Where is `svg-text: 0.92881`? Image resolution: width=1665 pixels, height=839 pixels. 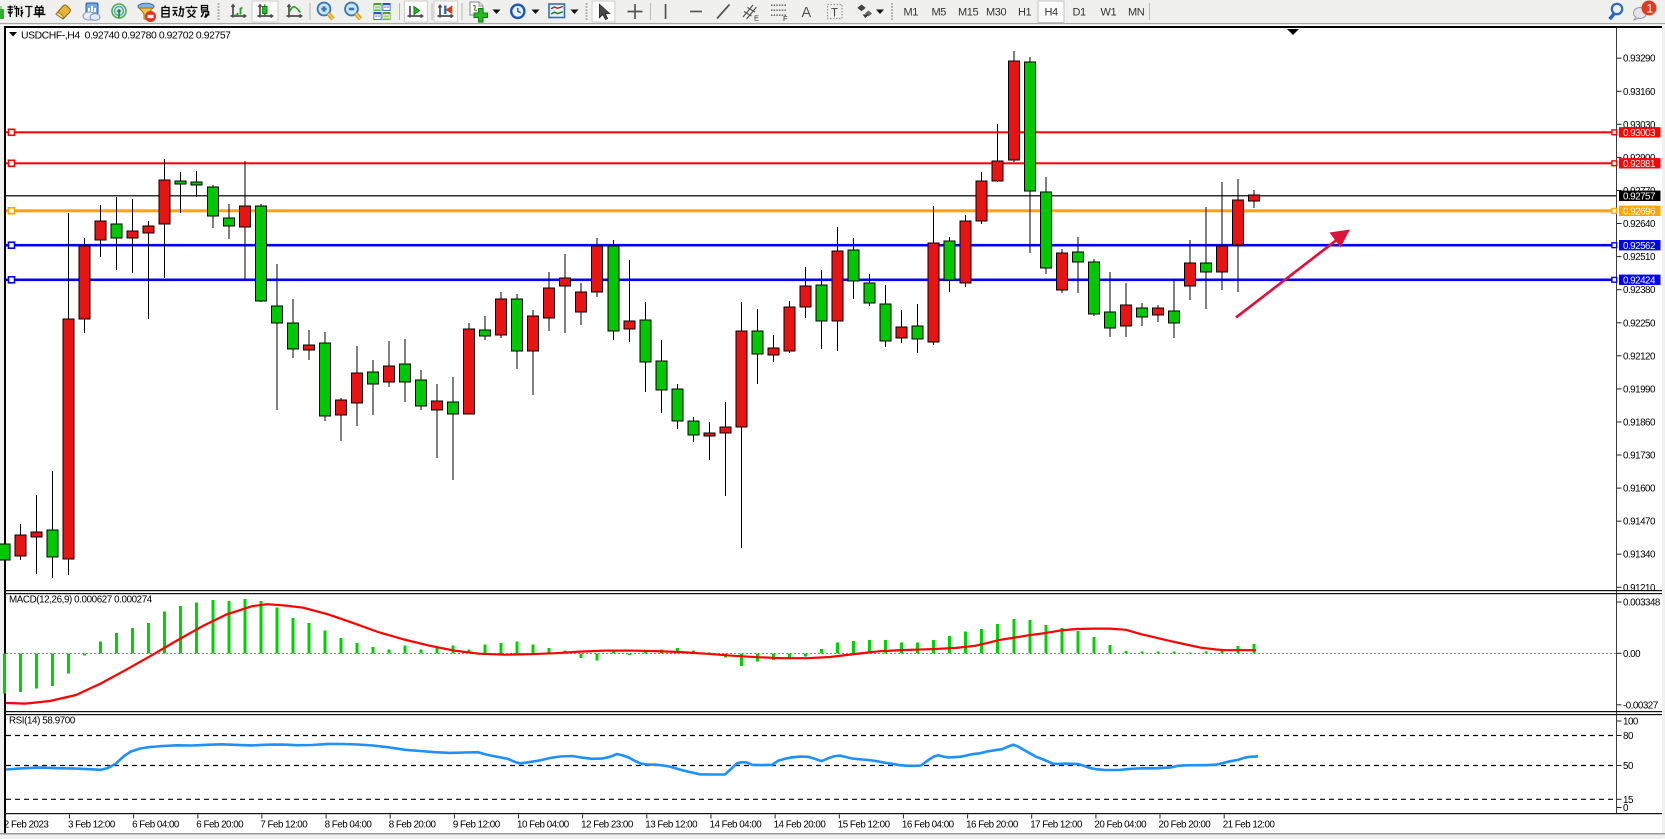 svg-text: 0.92881 is located at coordinates (1639, 164).